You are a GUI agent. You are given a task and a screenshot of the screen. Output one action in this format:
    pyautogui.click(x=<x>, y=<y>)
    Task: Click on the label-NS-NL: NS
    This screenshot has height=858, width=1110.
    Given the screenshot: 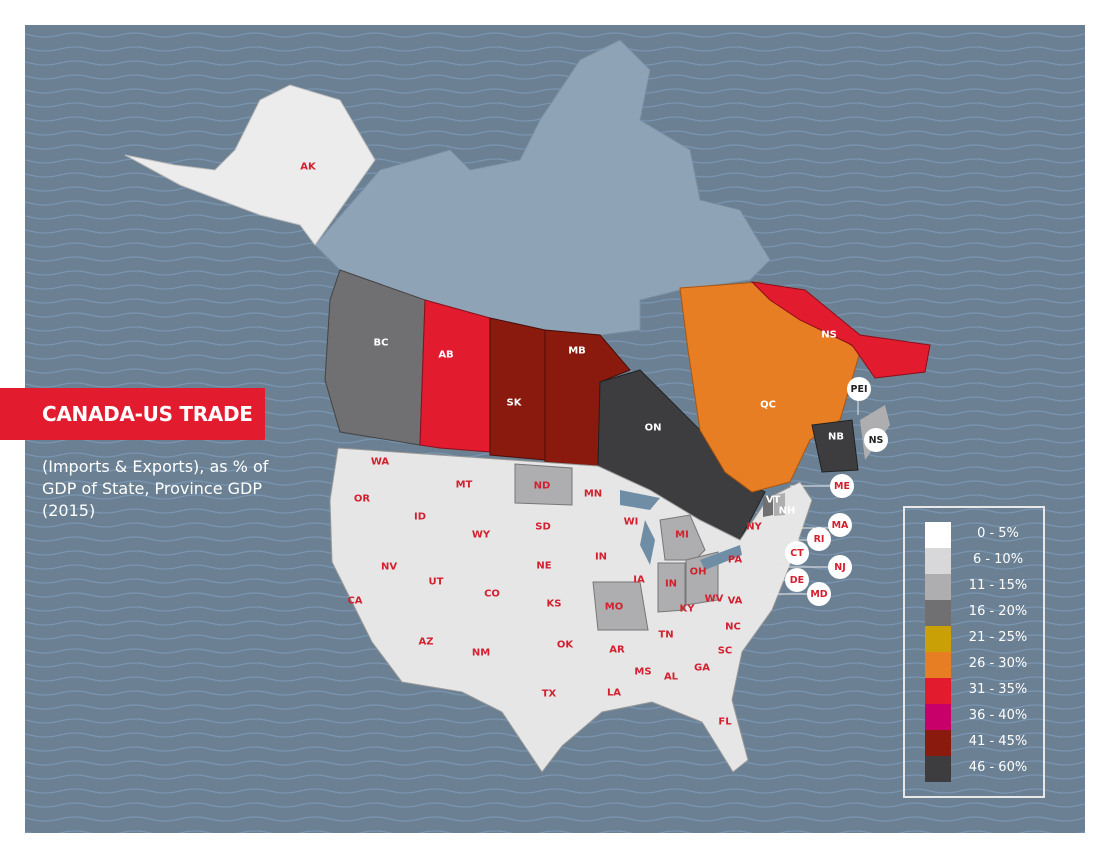 What is the action you would take?
    pyautogui.click(x=829, y=335)
    